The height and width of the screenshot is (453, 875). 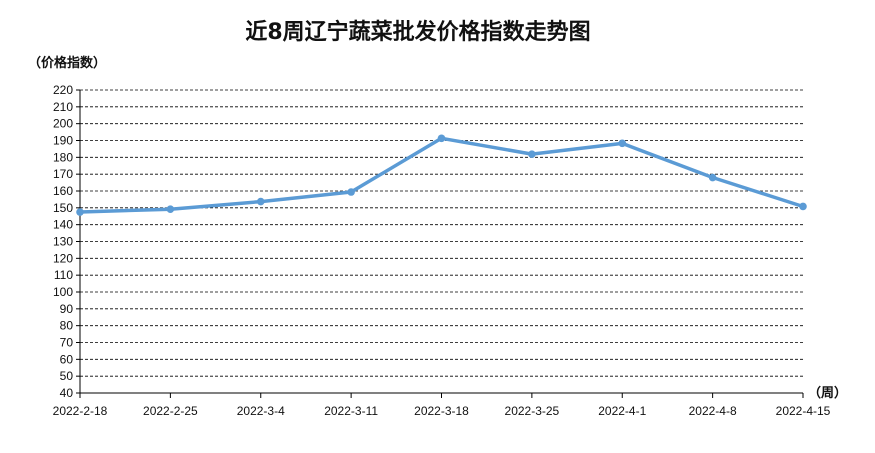 What do you see at coordinates (63, 292) in the screenshot?
I see `y-tick-label: 100` at bounding box center [63, 292].